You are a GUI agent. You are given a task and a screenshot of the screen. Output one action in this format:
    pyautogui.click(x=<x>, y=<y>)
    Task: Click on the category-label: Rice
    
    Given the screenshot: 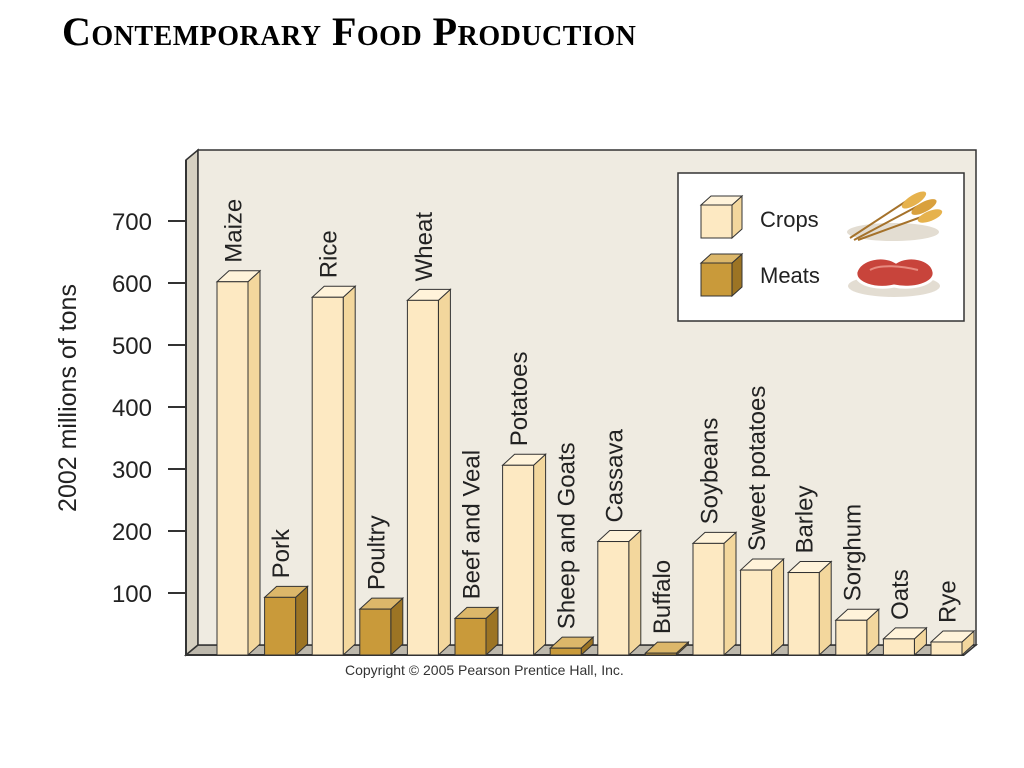 What is the action you would take?
    pyautogui.click(x=329, y=254)
    